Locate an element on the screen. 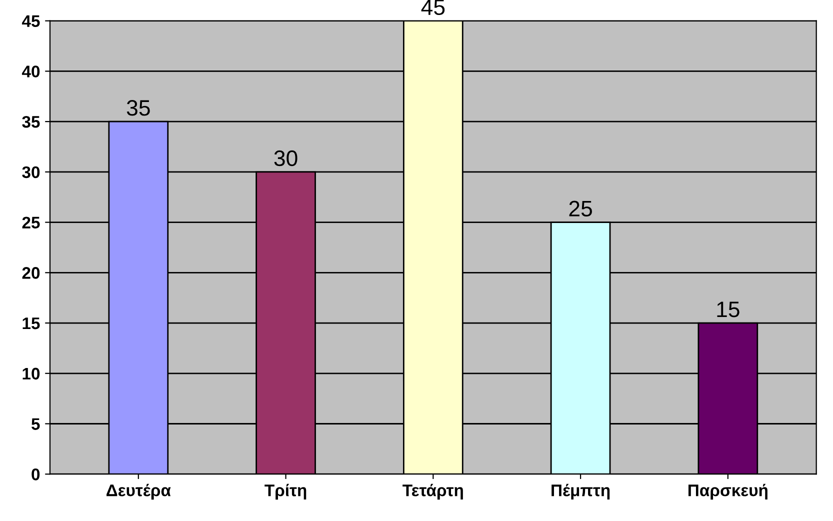 This screenshot has width=833, height=521. data-label: 25 is located at coordinates (580, 208).